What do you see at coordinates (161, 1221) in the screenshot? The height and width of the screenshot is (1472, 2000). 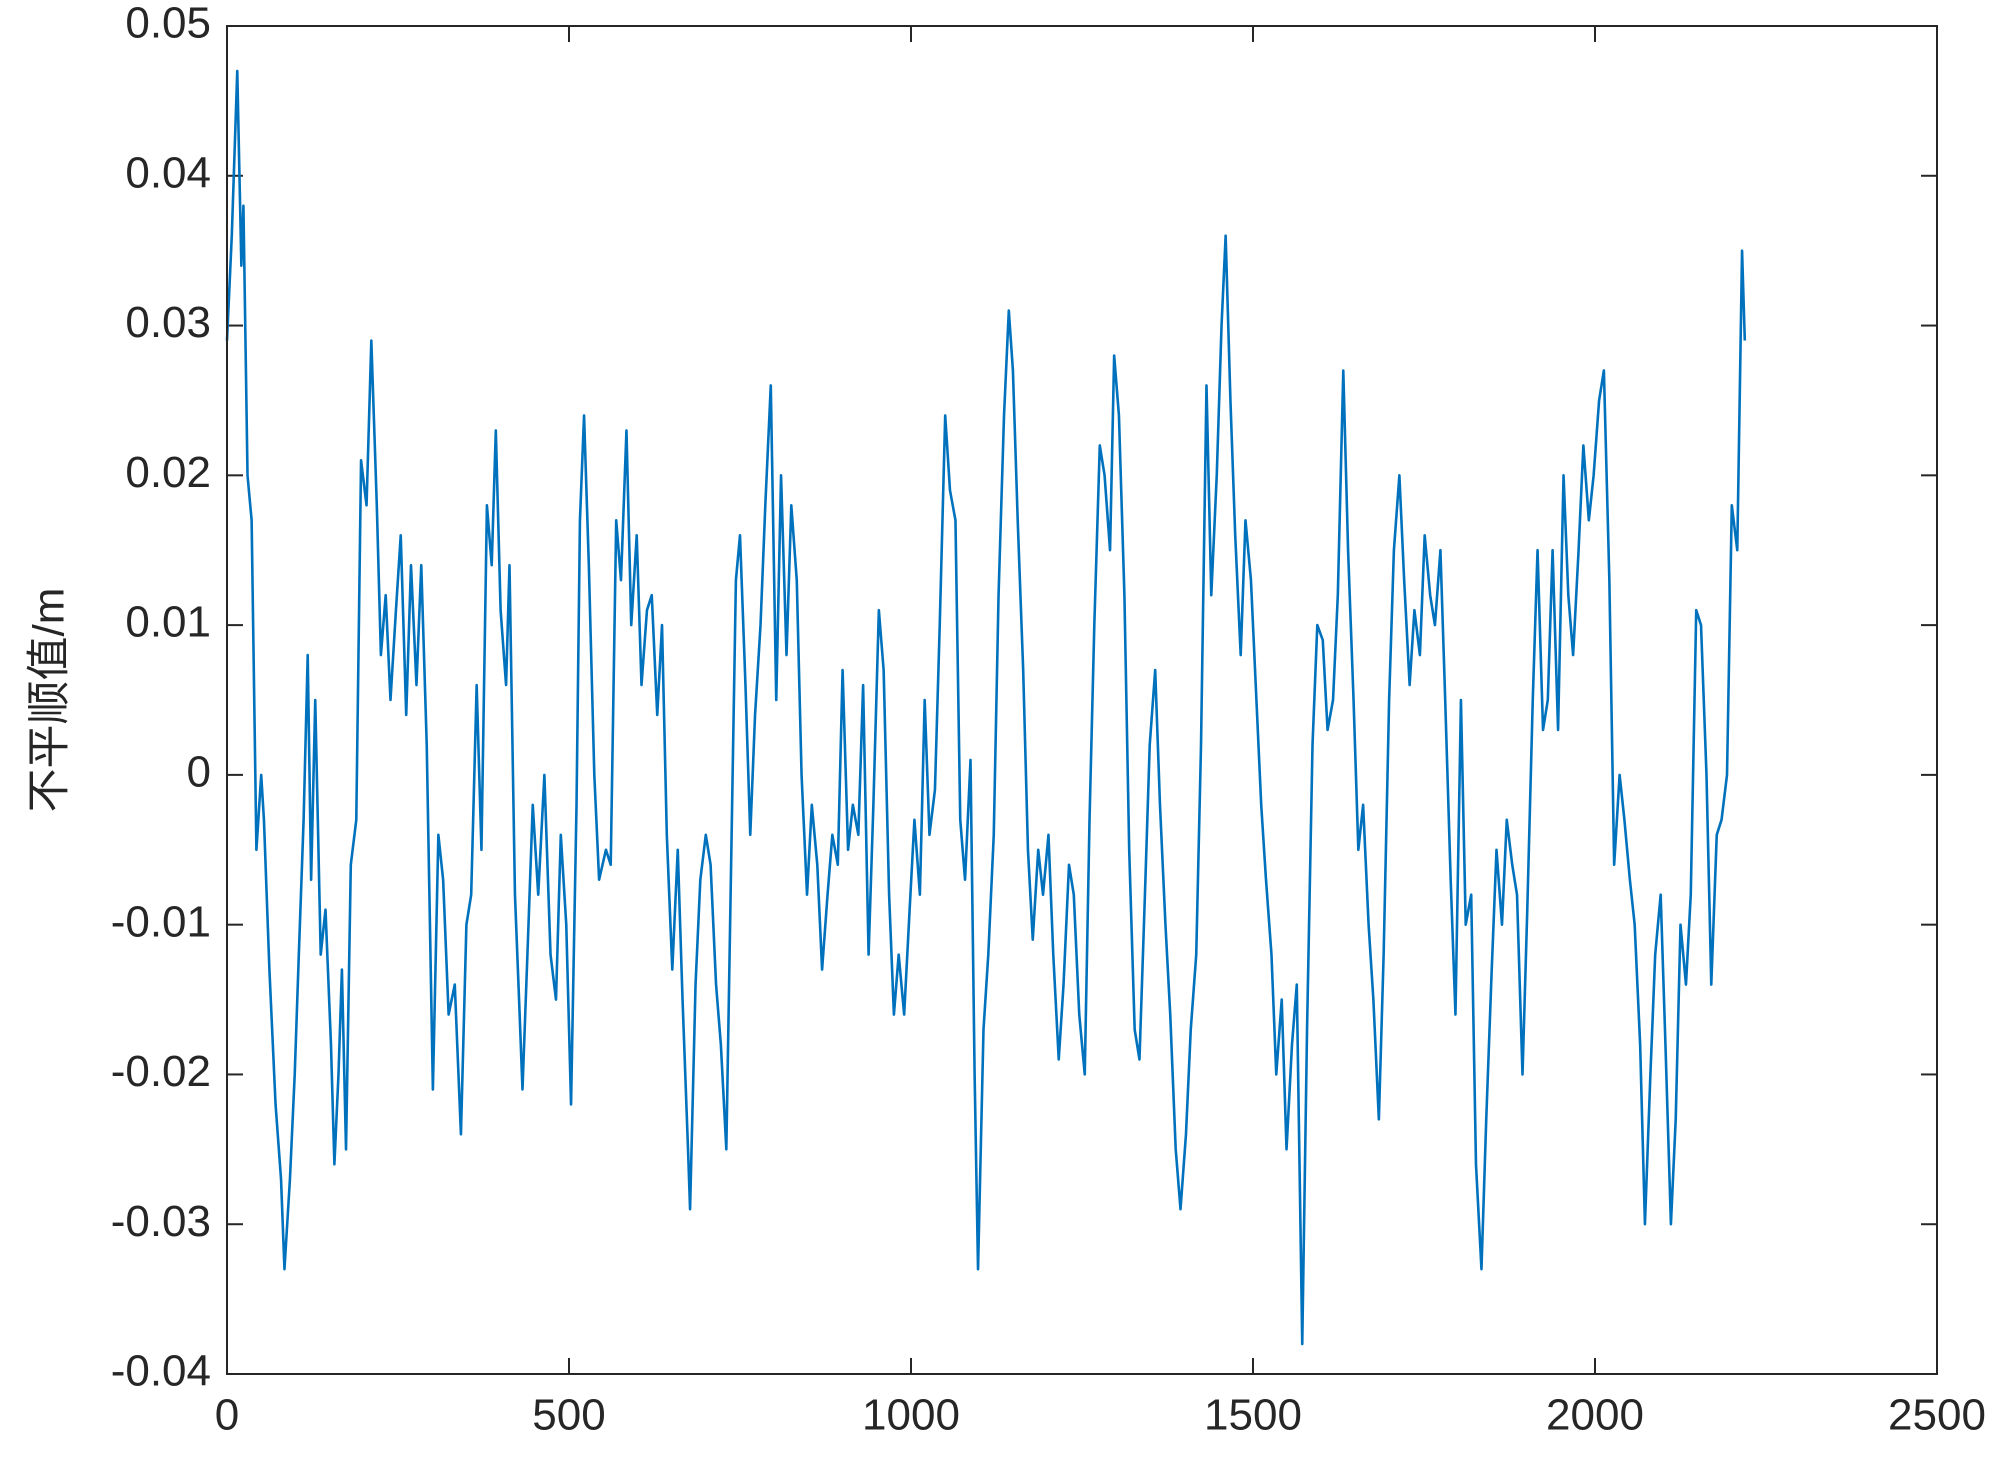 I see `y-tick-label: -0.03` at bounding box center [161, 1221].